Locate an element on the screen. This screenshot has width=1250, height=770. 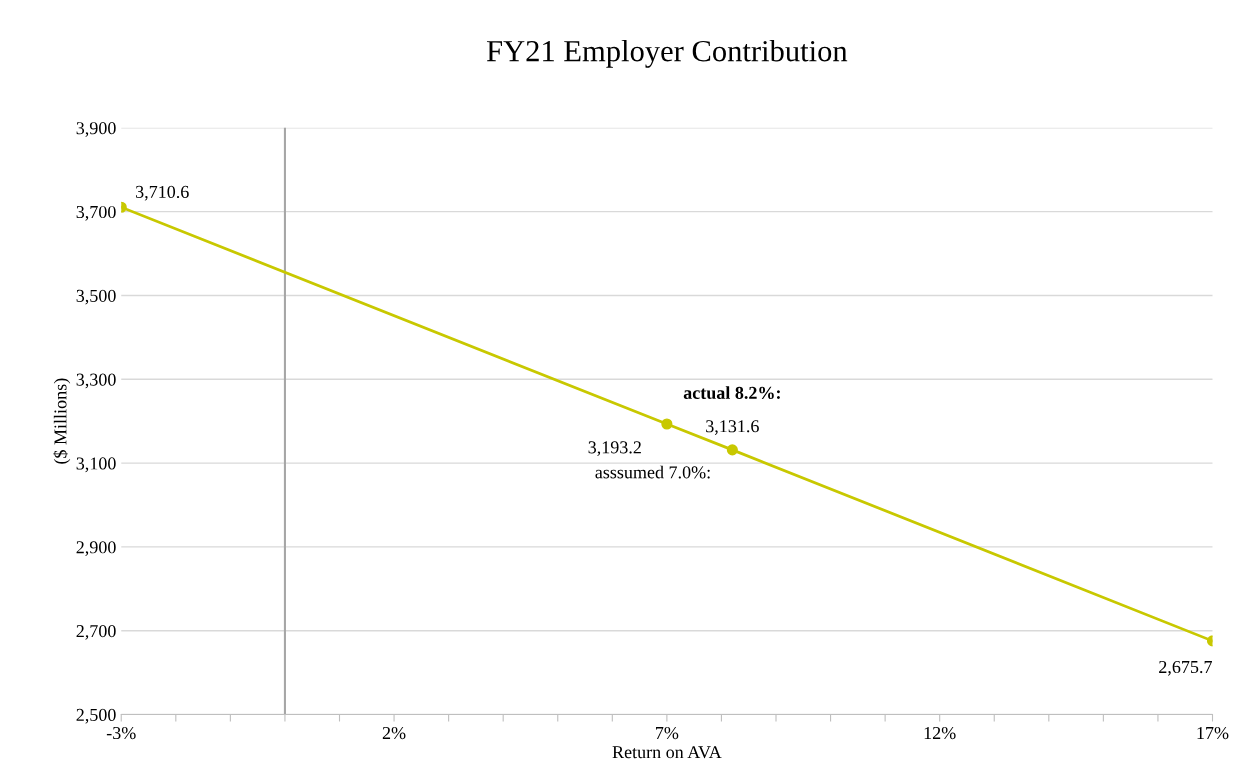
y-tick-label: 3,700 is located at coordinates (96, 213).